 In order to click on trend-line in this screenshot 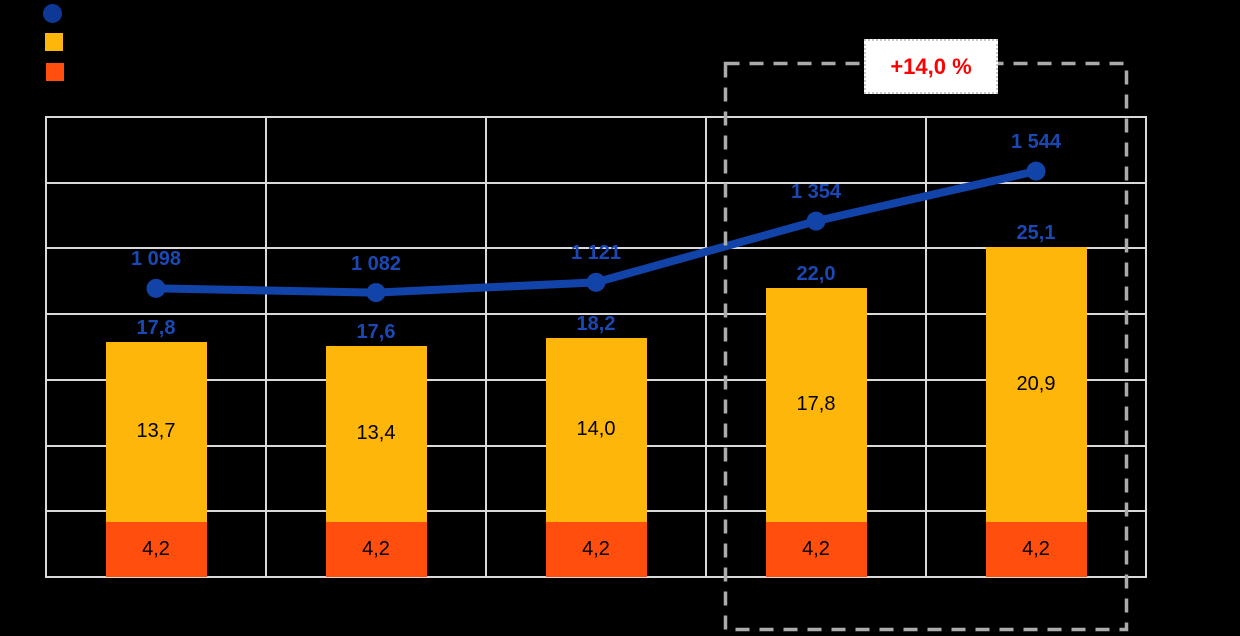, I will do `click(596, 232)`.